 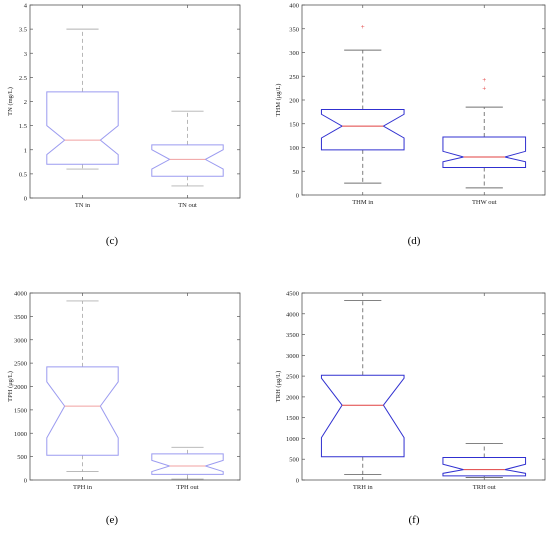 What do you see at coordinates (83, 205) in the screenshot?
I see `x-tick-label: TN in` at bounding box center [83, 205].